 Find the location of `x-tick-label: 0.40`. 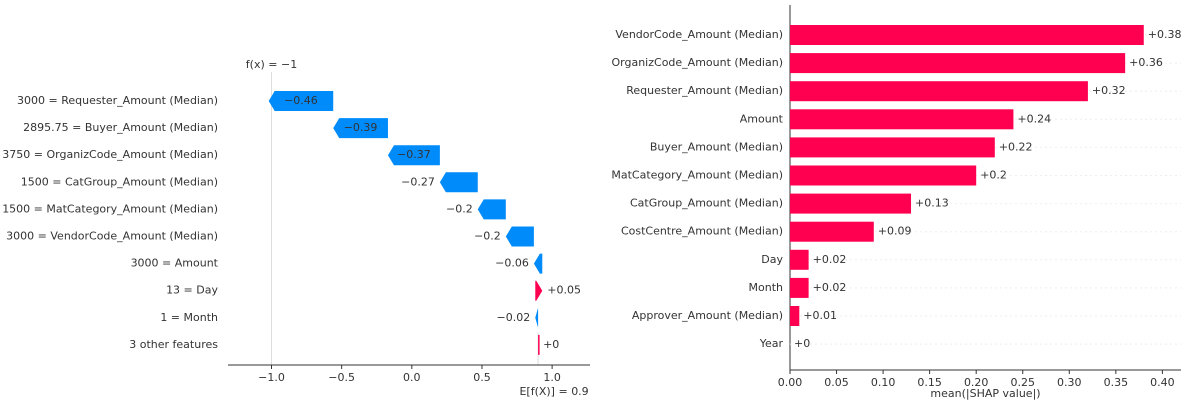

x-tick-label: 0.40 is located at coordinates (1162, 382).